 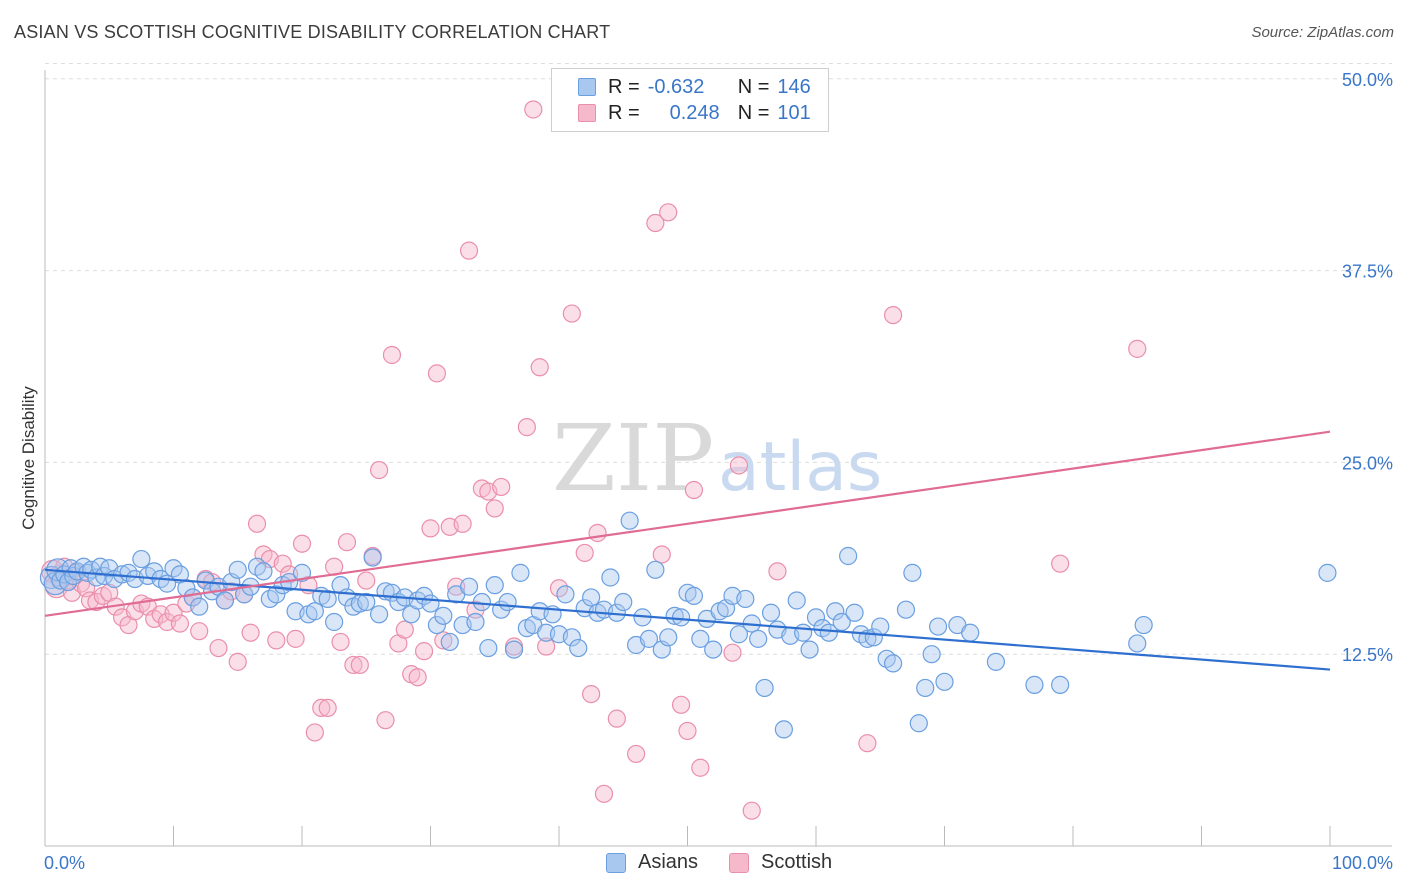 I want to click on legend-r-value: 0.248, so click(x=694, y=112).